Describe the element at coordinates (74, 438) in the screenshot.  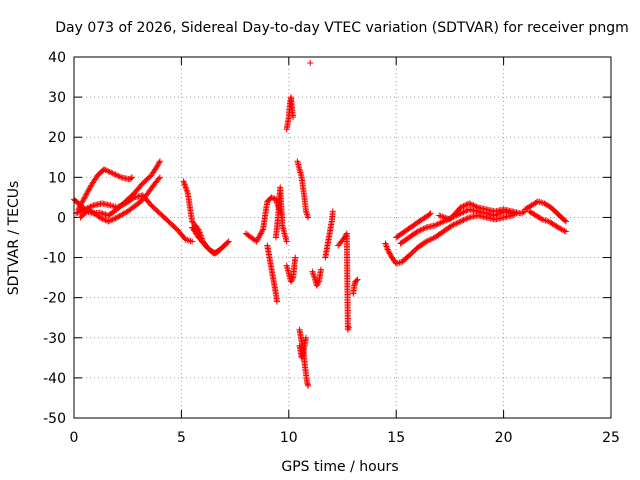
I see `x-tick-label: 0` at that location.